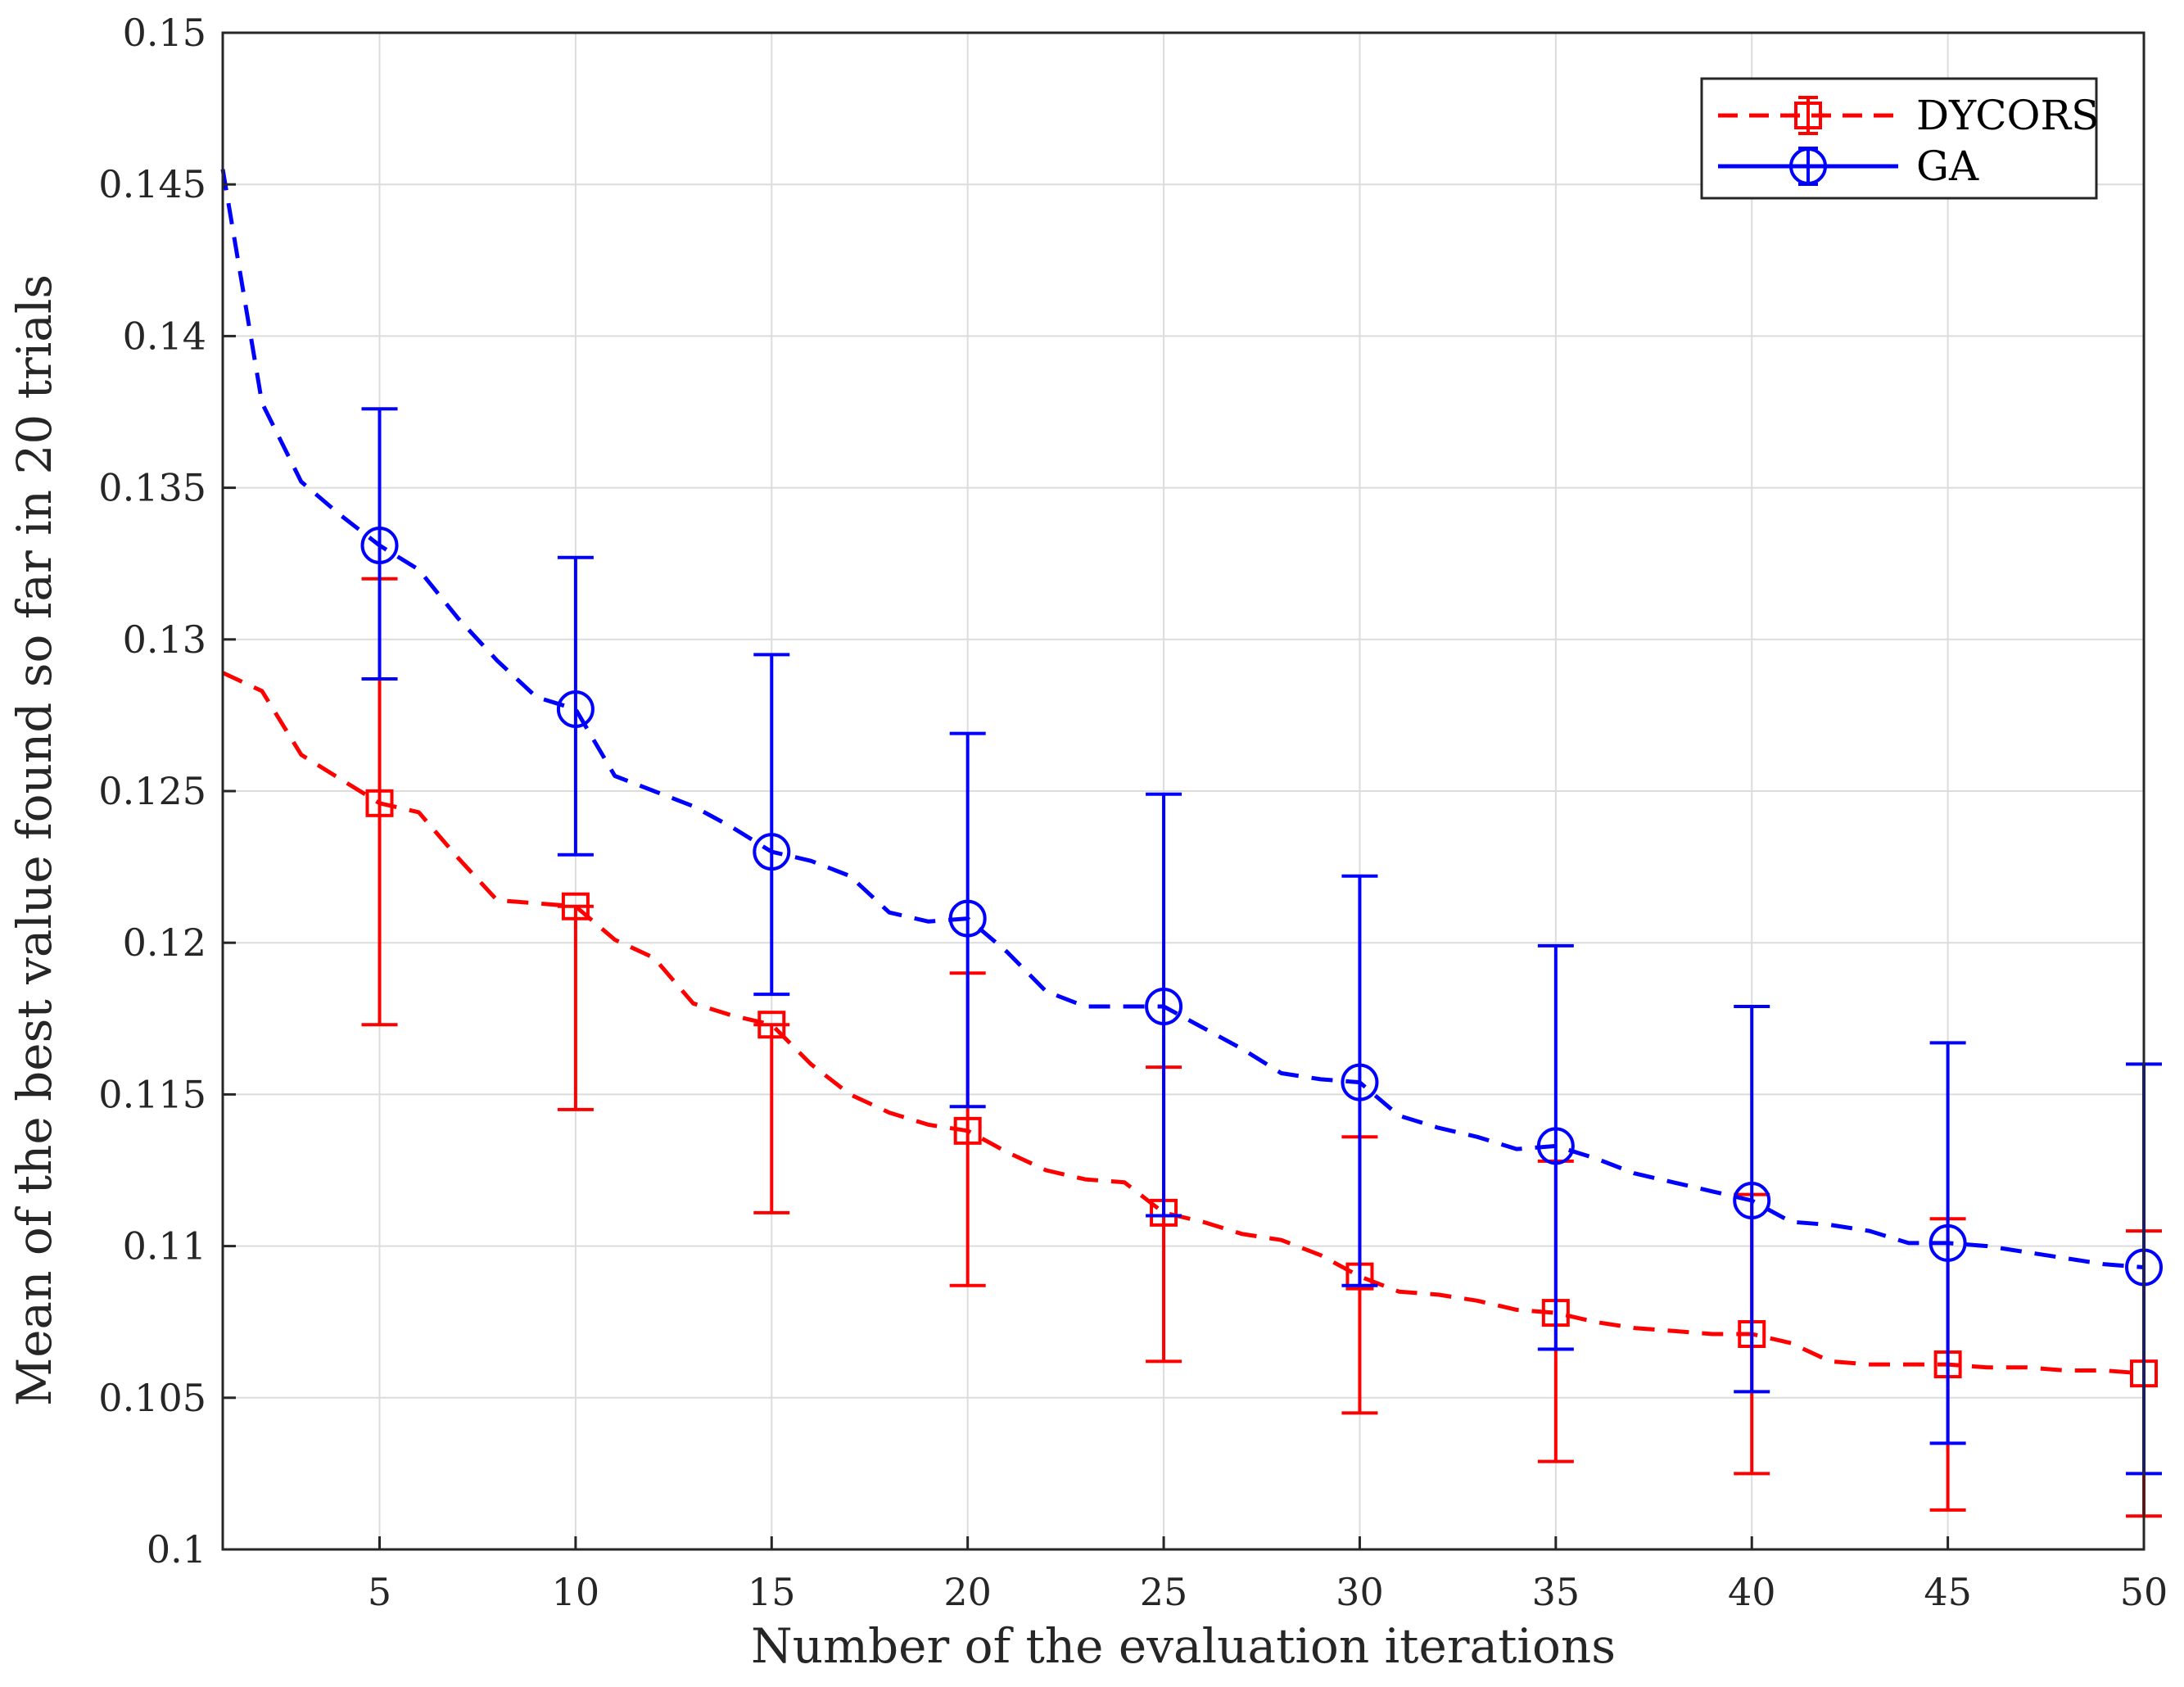 The width and height of the screenshot is (2184, 1687). What do you see at coordinates (1948, 1592) in the screenshot?
I see `x-tick-label: 45` at bounding box center [1948, 1592].